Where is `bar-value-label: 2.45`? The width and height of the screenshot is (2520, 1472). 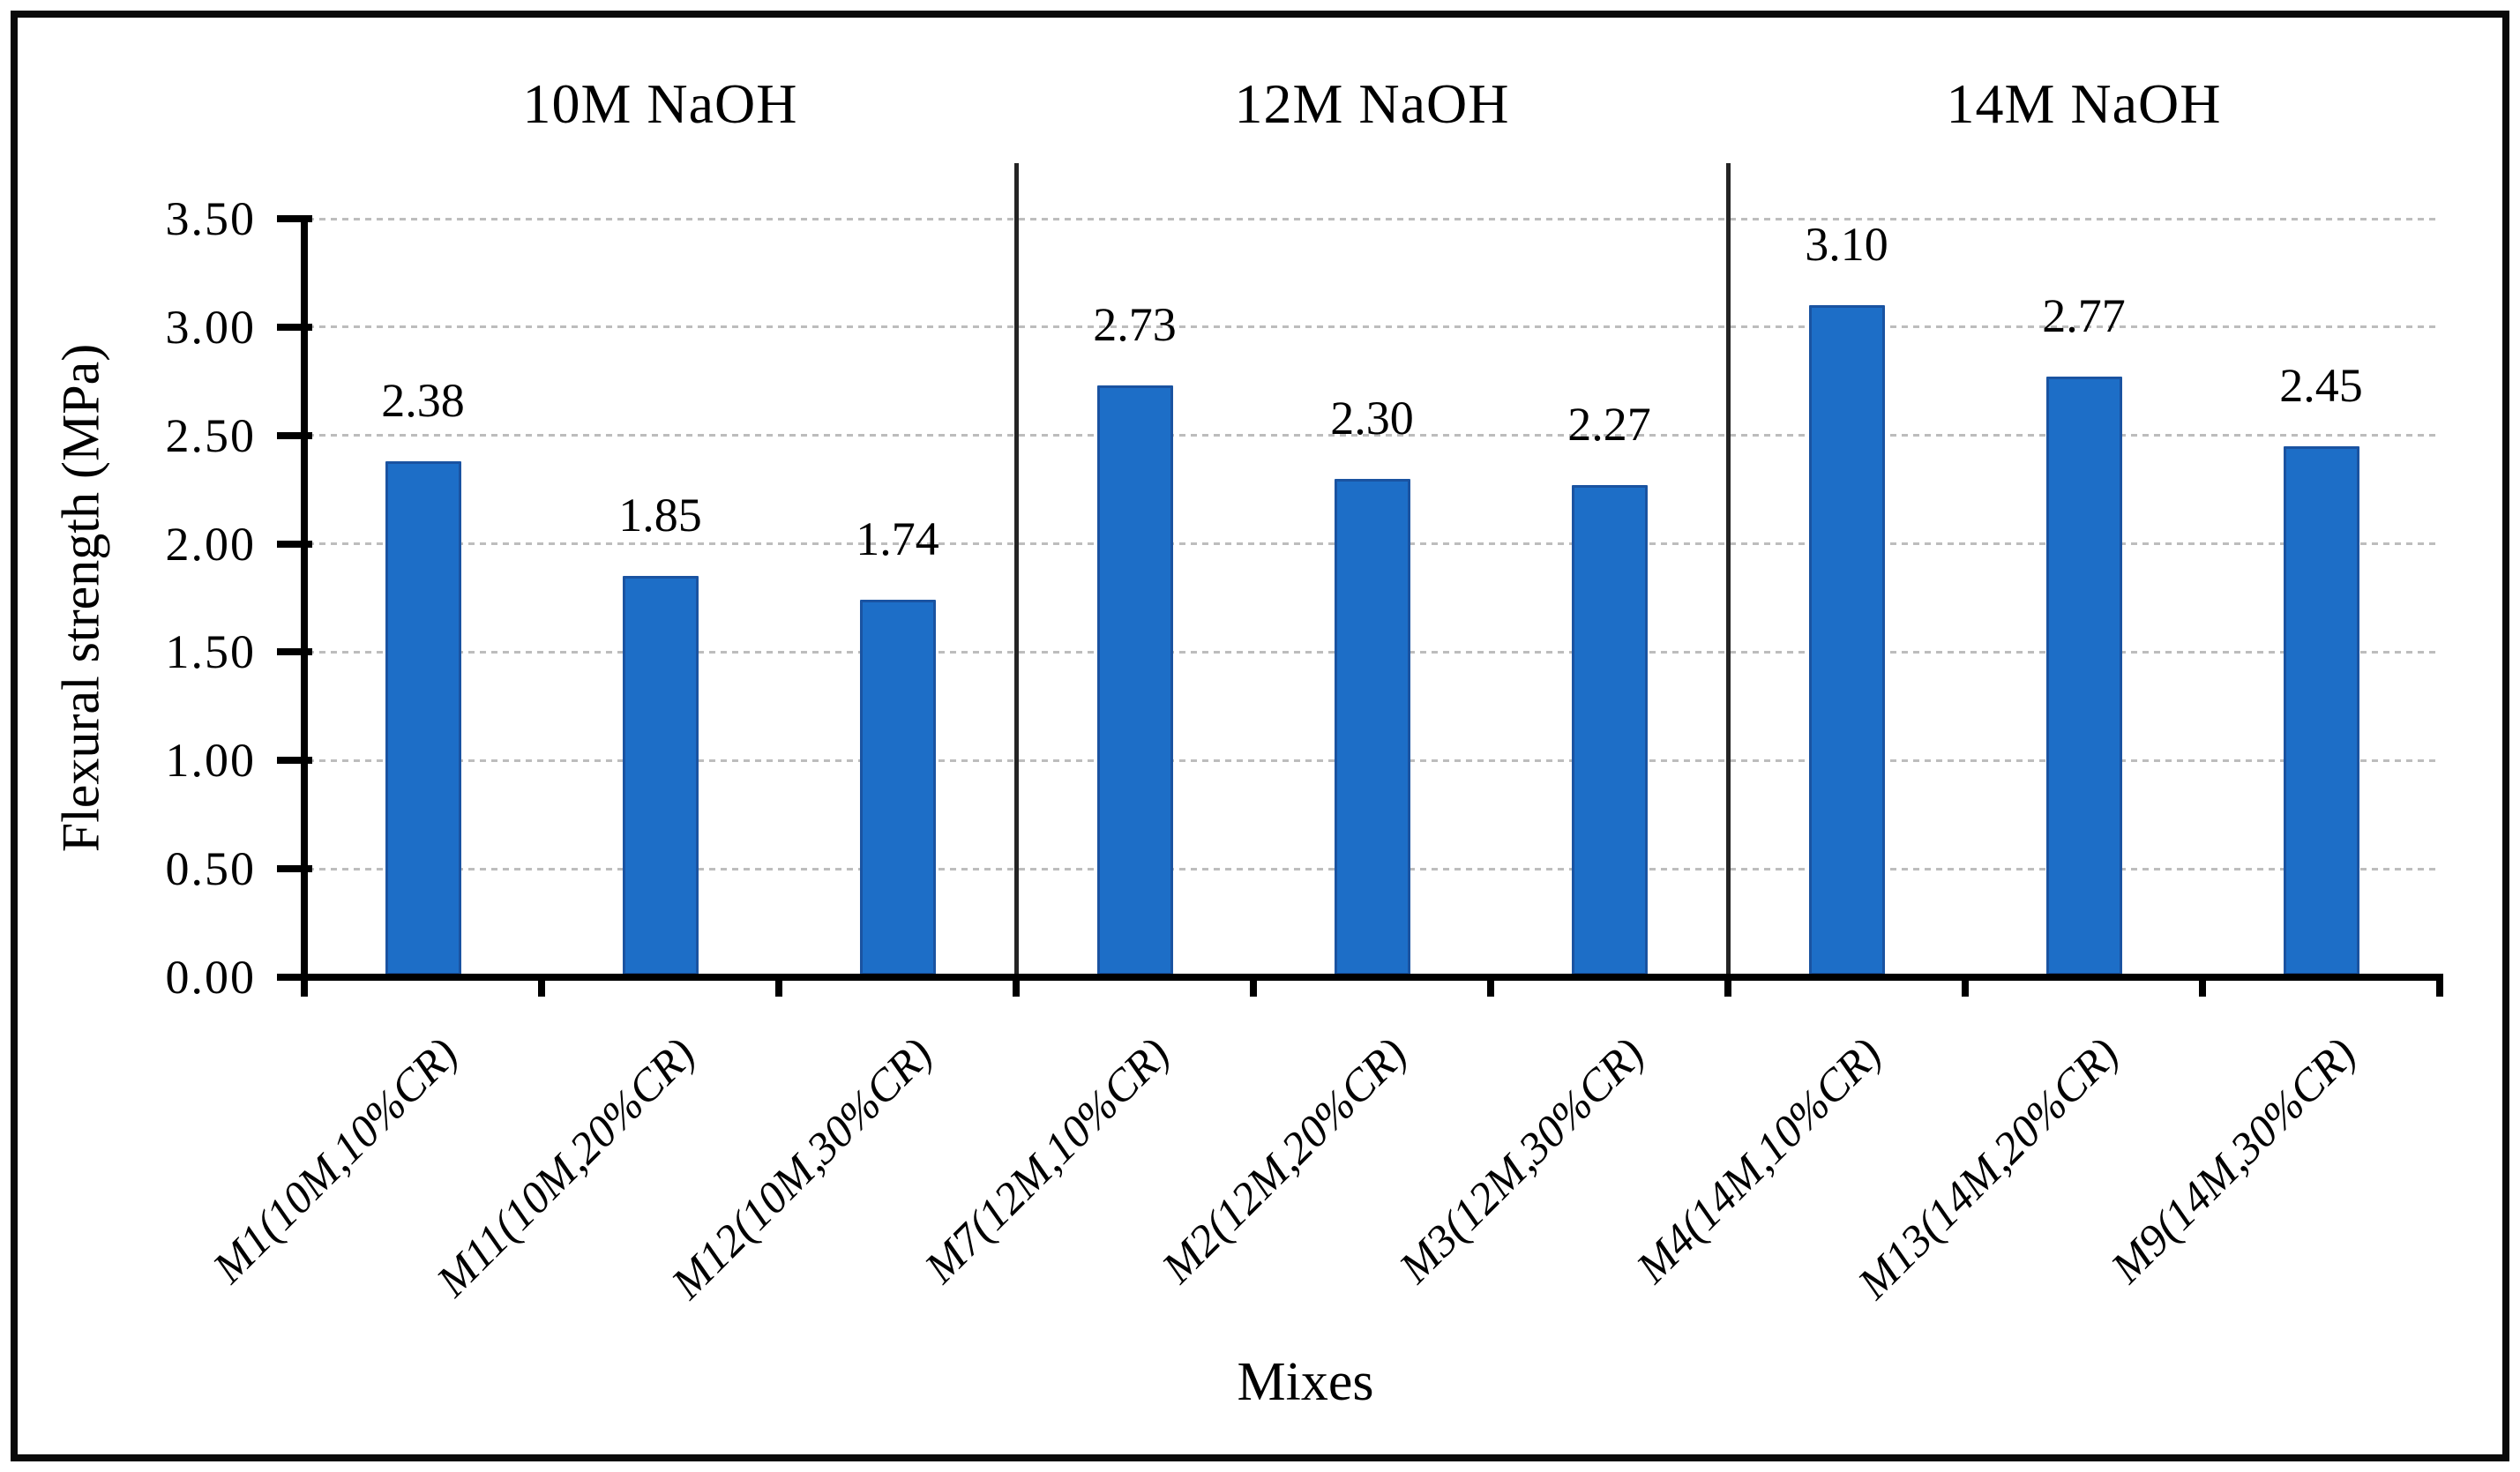 bar-value-label: 2.45 is located at coordinates (2321, 385).